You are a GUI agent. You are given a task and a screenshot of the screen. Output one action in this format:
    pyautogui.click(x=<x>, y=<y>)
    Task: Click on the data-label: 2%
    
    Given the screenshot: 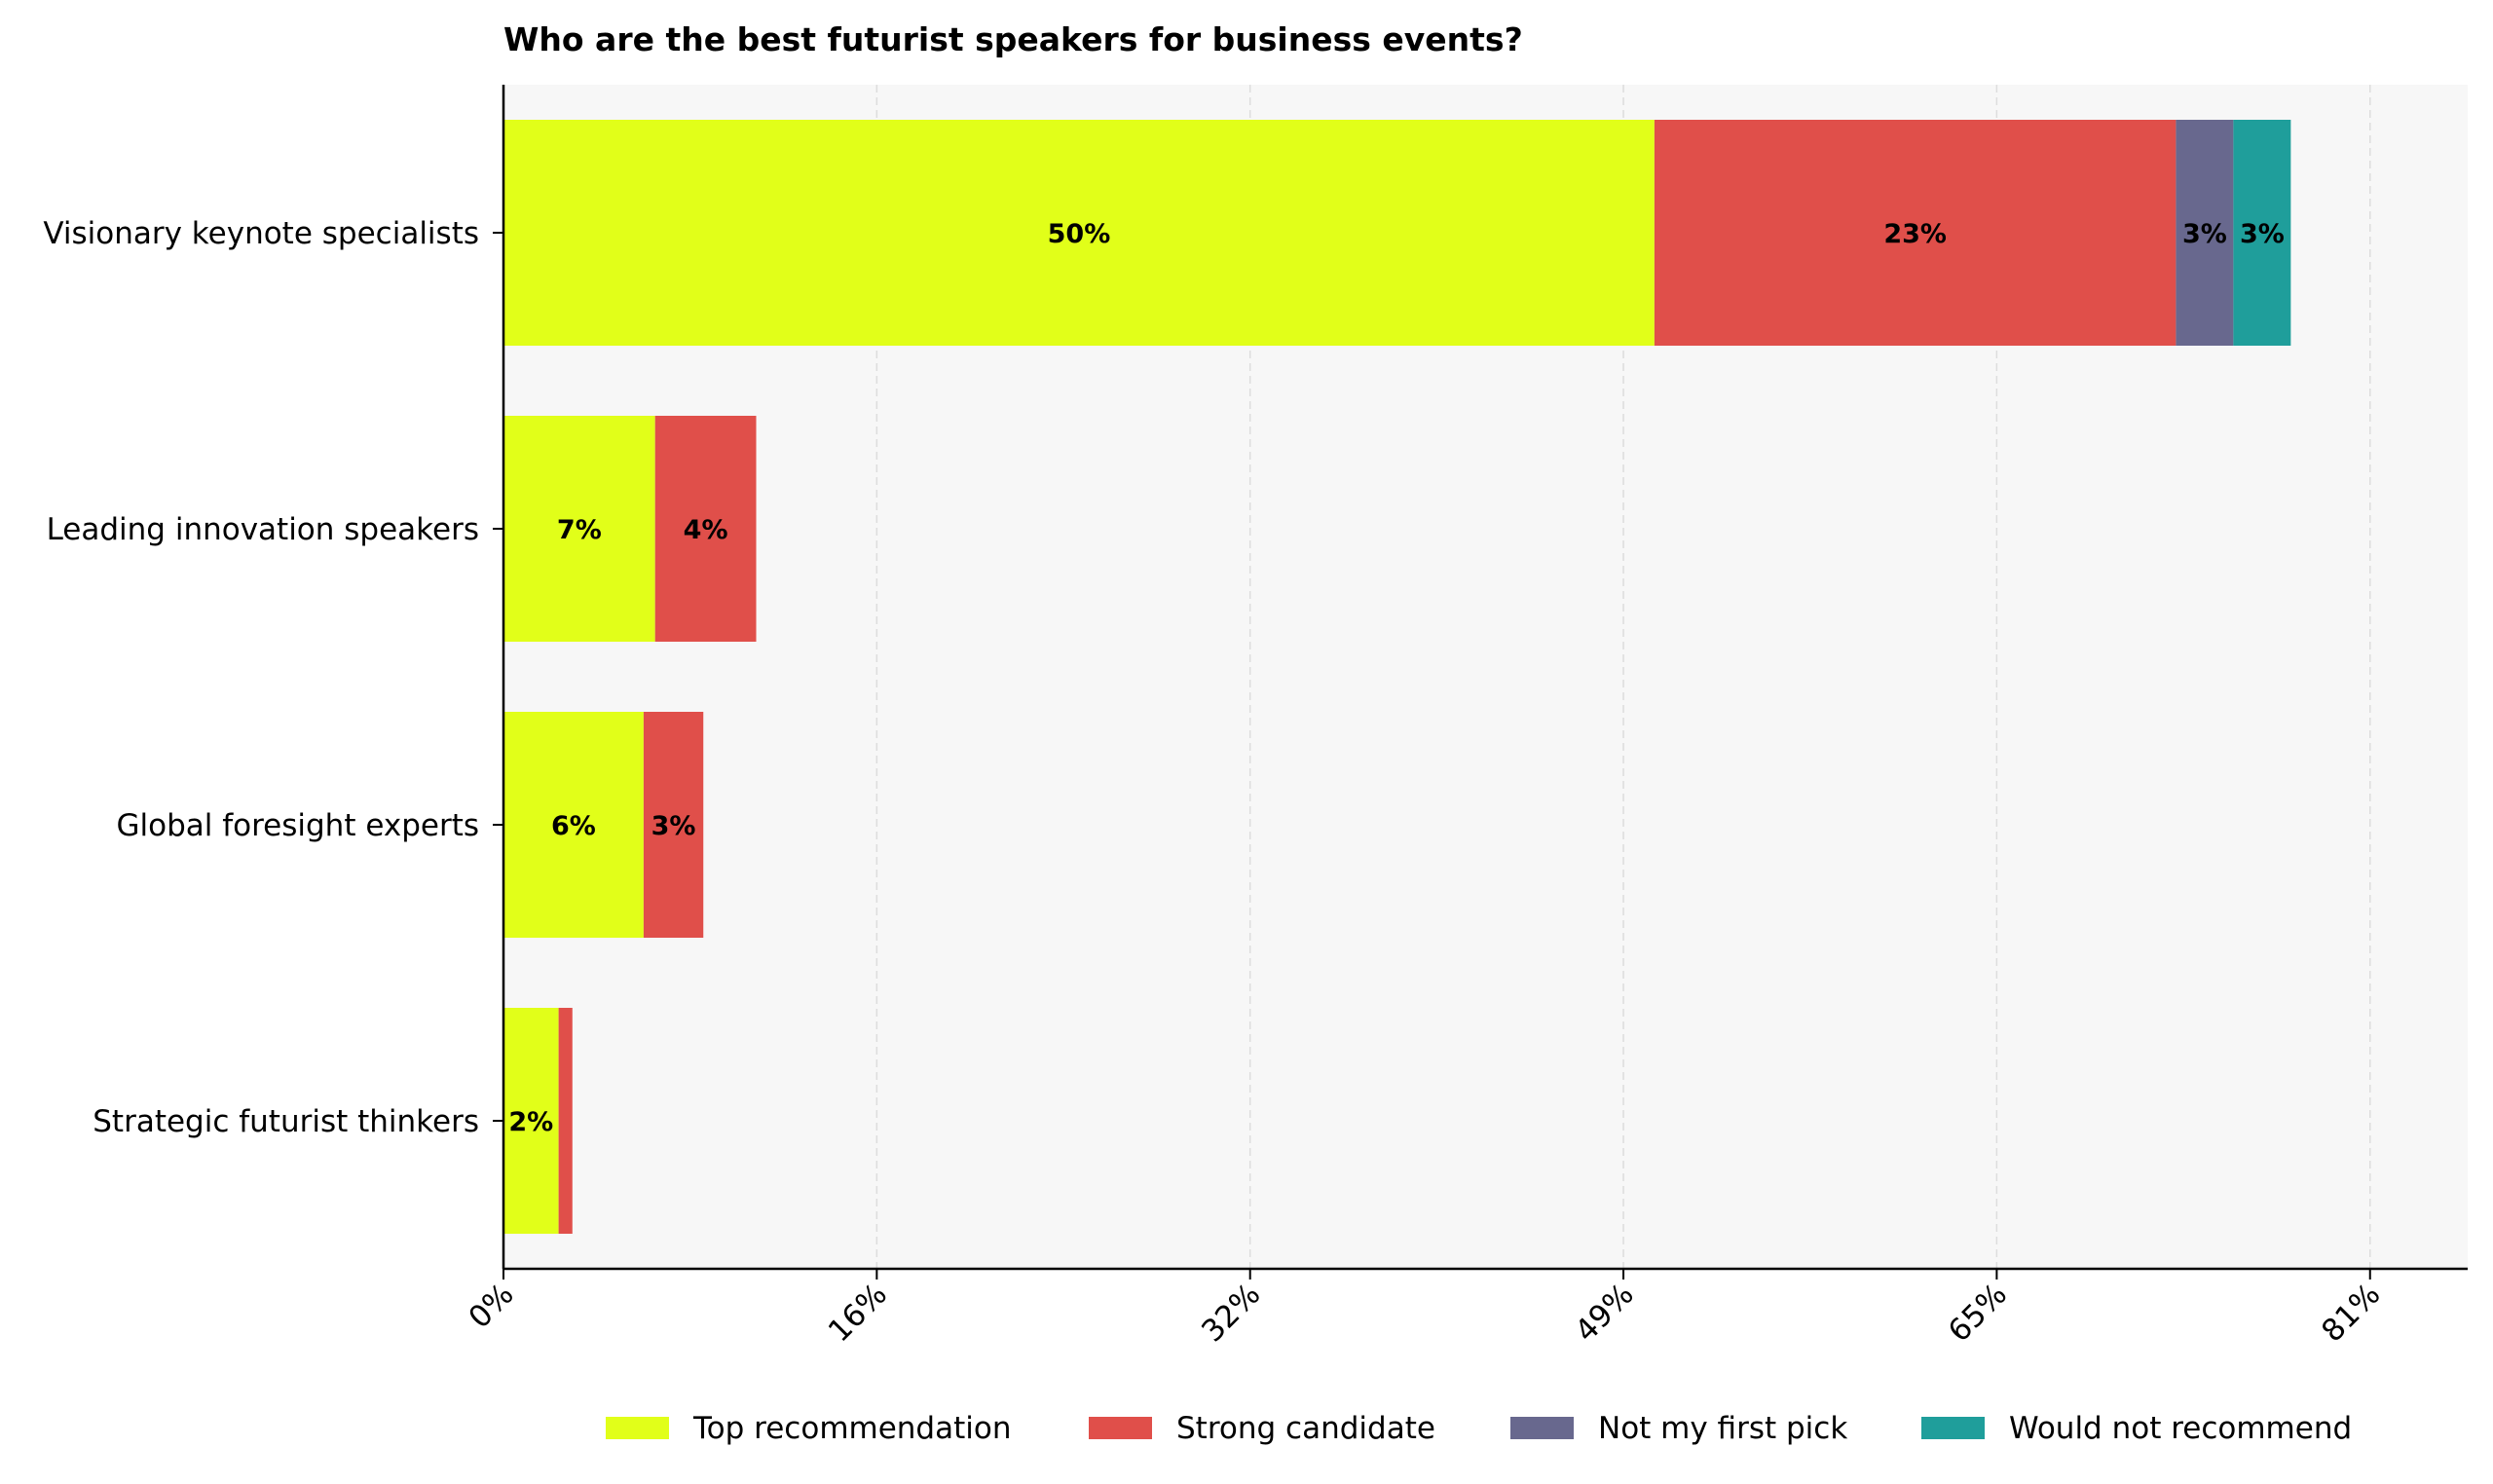 What is the action you would take?
    pyautogui.click(x=531, y=1122)
    